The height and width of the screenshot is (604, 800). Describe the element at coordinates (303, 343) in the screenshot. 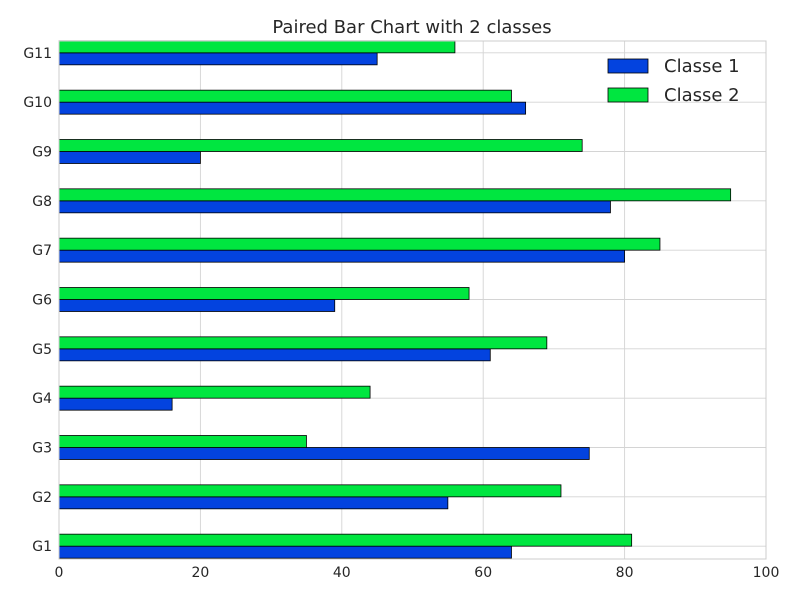

I see `bar-classe-2-g5` at that location.